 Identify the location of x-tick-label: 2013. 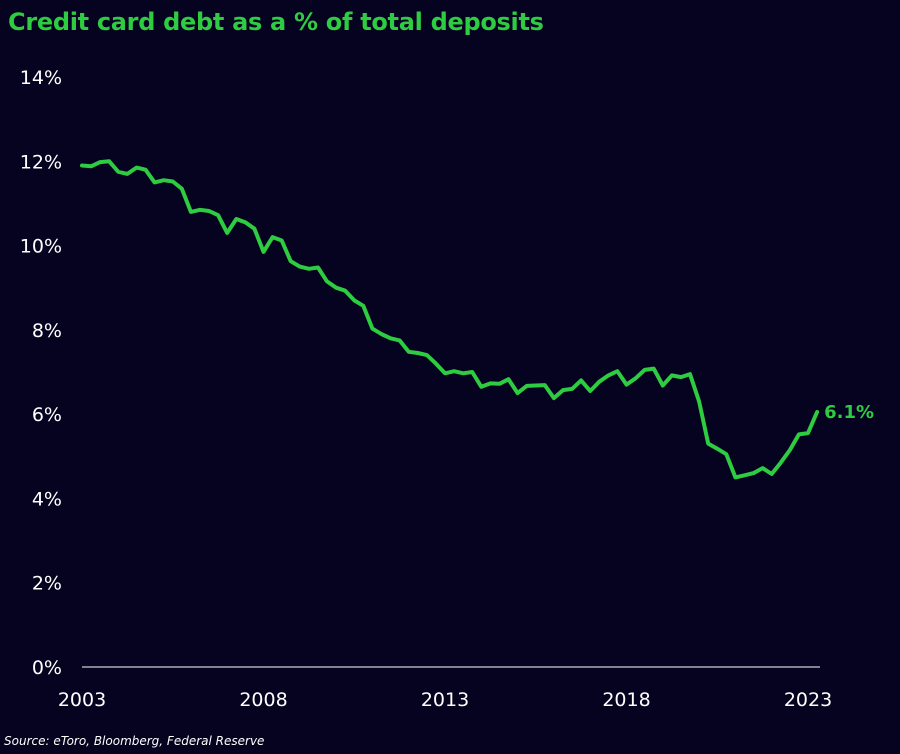
(445, 700).